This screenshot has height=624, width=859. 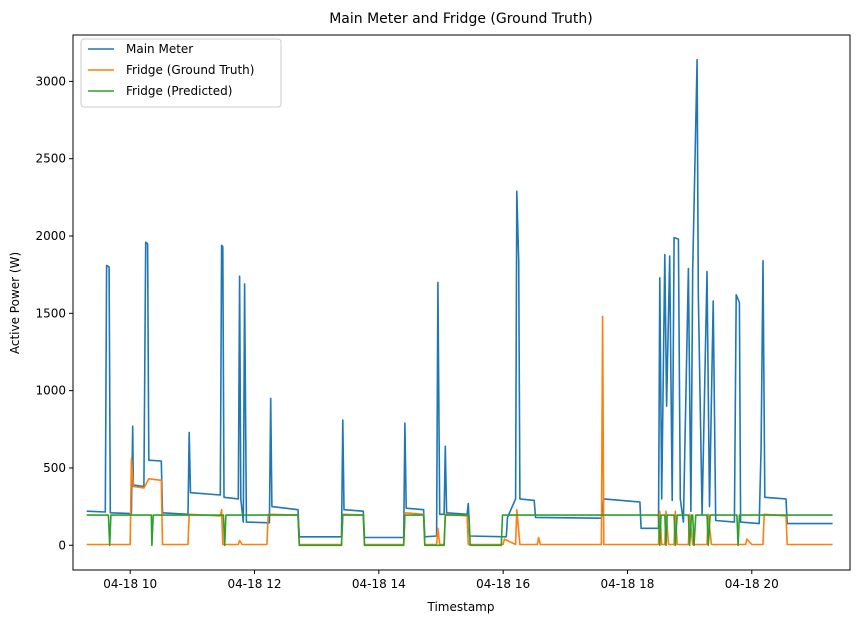 What do you see at coordinates (461, 19) in the screenshot?
I see `chart-title: Main Meter and Fridge (Ground Truth)` at bounding box center [461, 19].